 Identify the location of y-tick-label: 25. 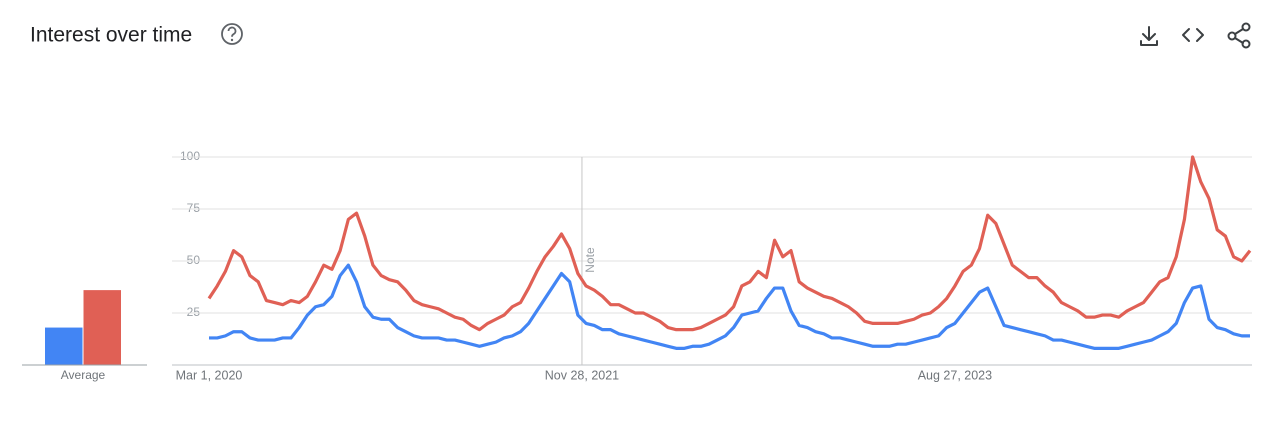
(194, 312).